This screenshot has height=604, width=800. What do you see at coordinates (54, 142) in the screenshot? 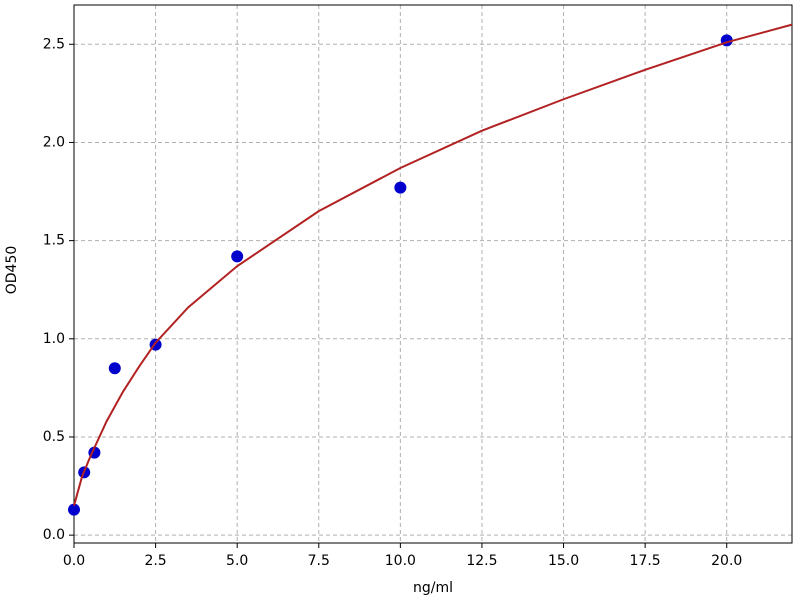
I see `y-tick-label: 2.0` at bounding box center [54, 142].